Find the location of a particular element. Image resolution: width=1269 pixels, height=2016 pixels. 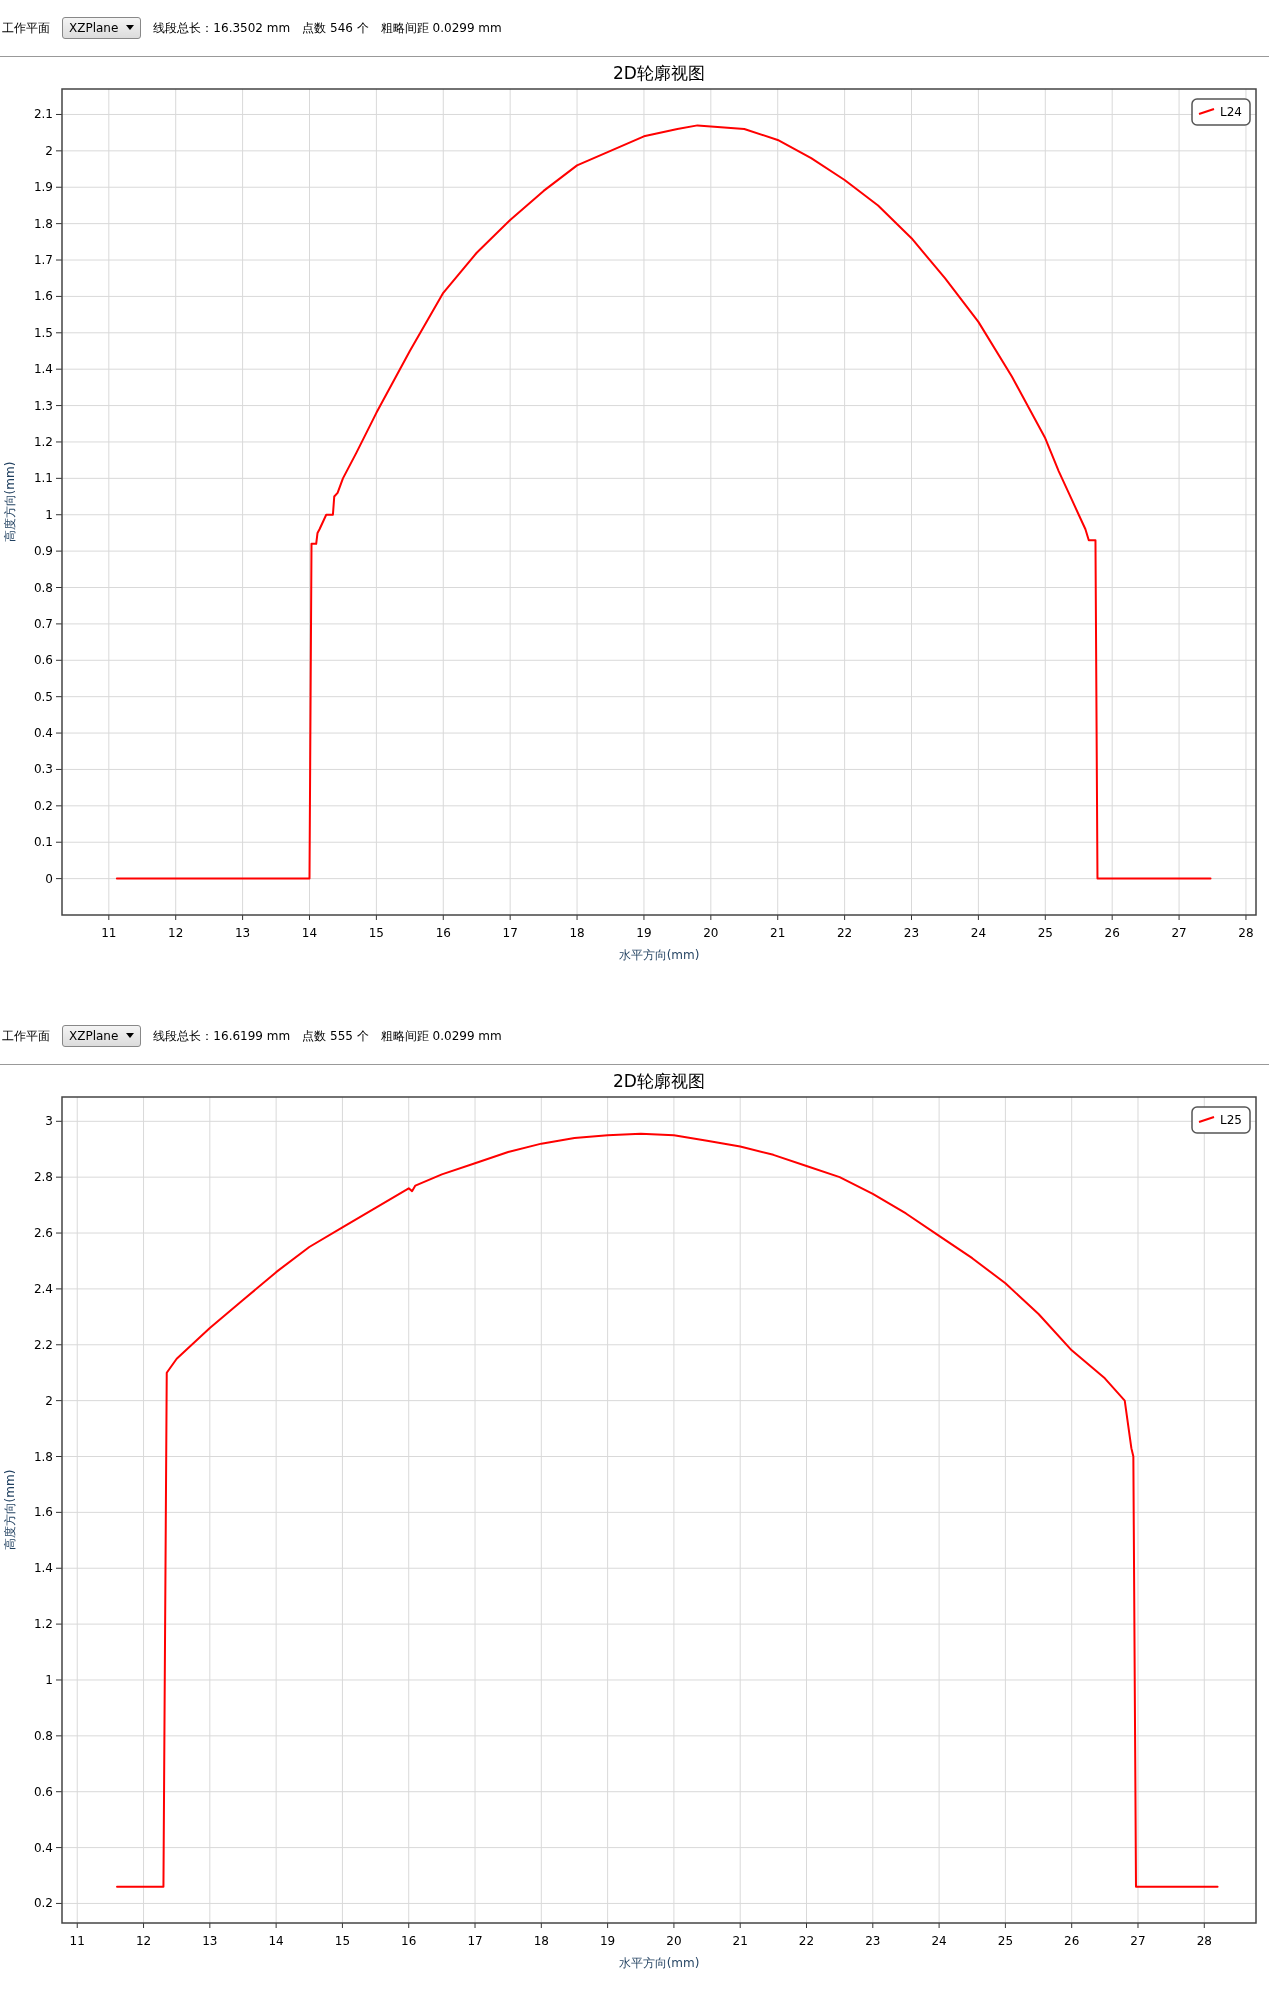

text: 线段总长：16.6199 mm is located at coordinates (222, 1036).